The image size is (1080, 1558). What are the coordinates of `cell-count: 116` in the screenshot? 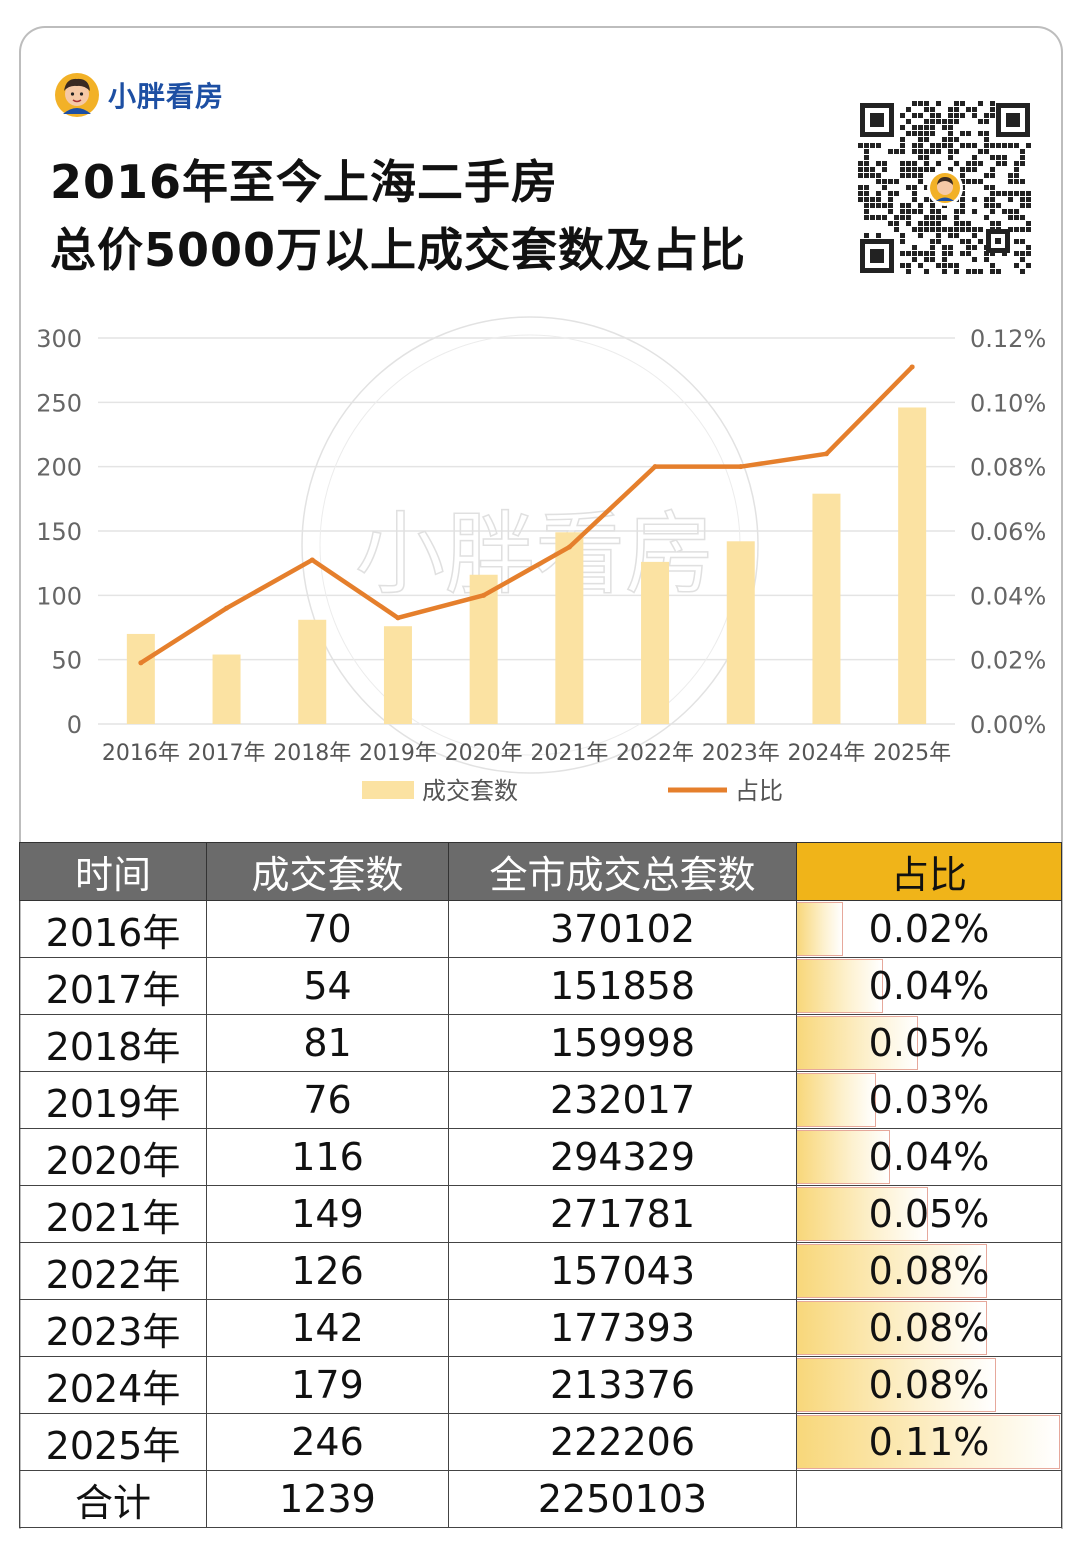 It's located at (327, 1157).